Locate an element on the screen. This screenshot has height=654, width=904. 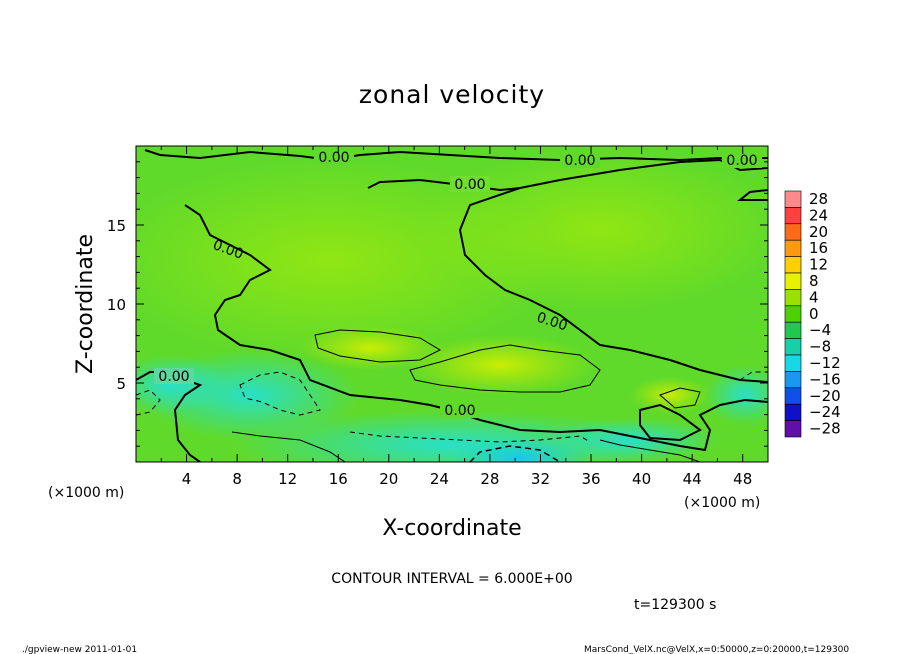
colorbar-label: 24 is located at coordinates (818, 215).